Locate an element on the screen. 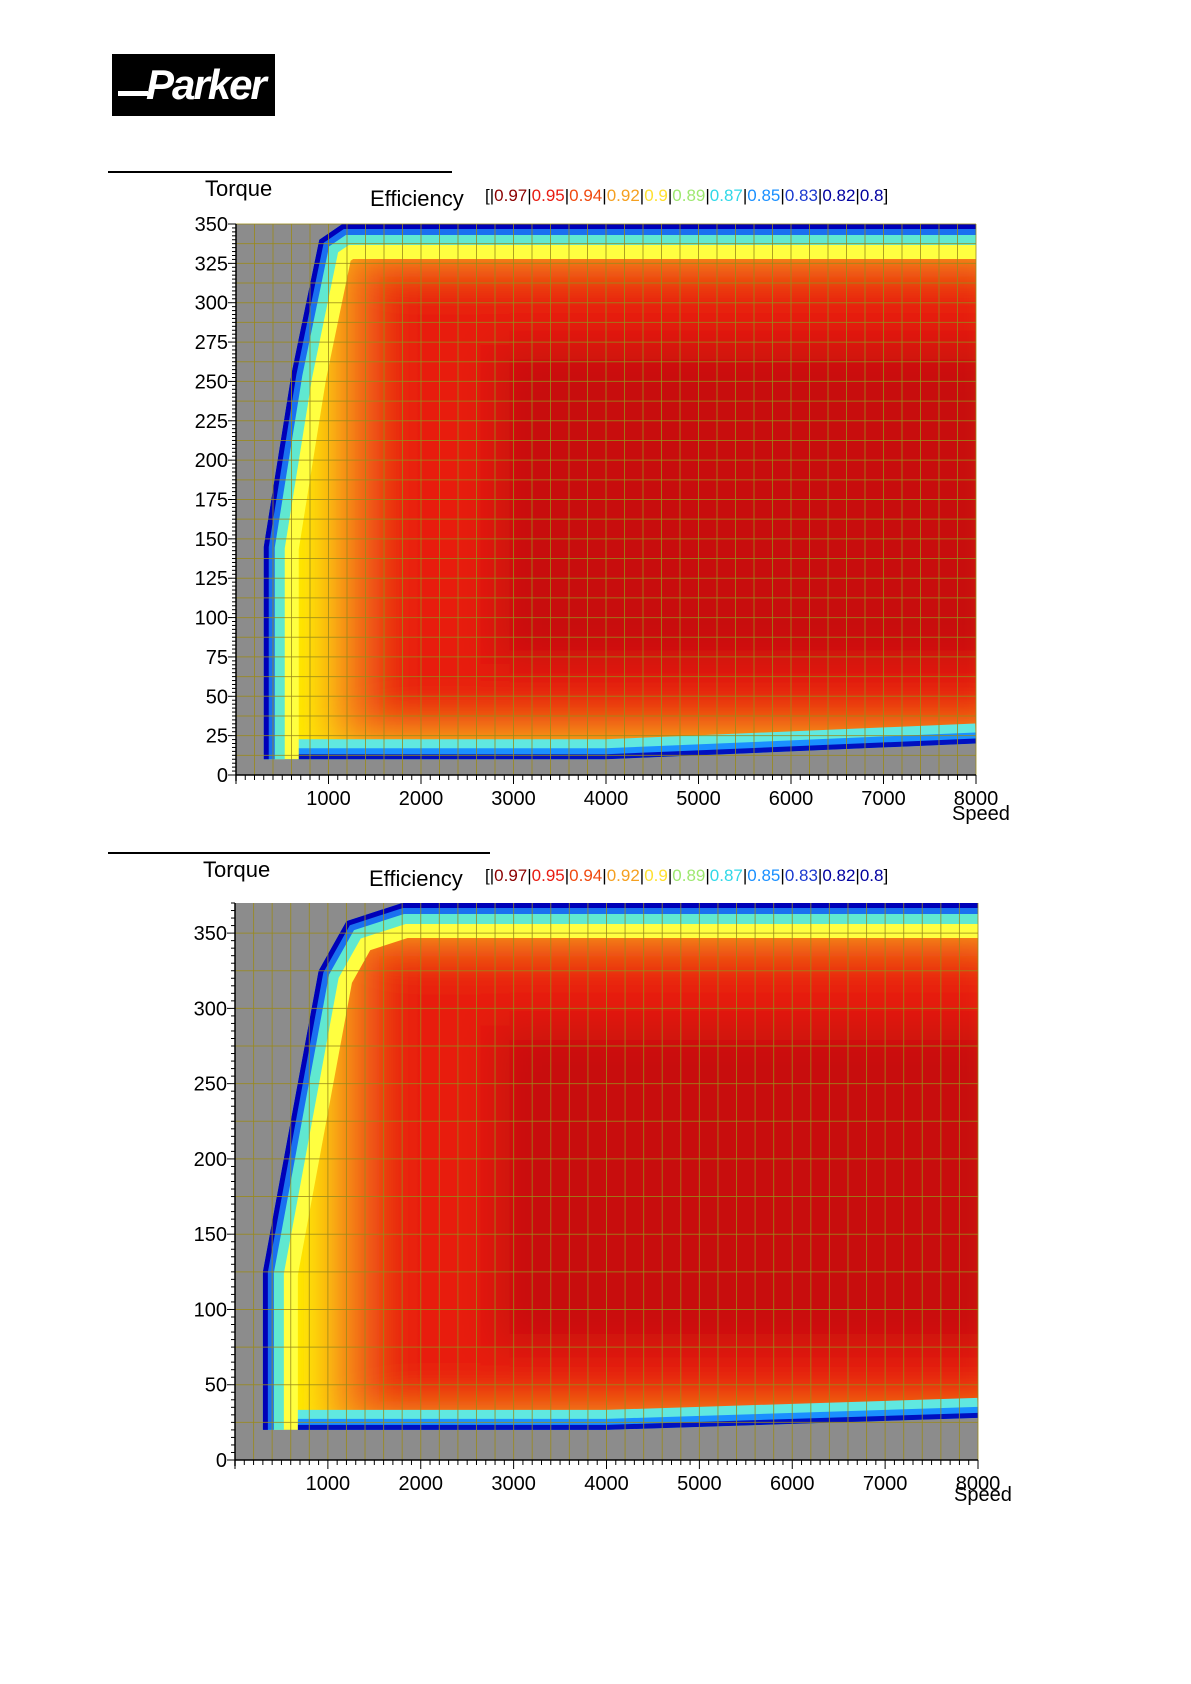  y-tick-label: 225 is located at coordinates (211, 422).